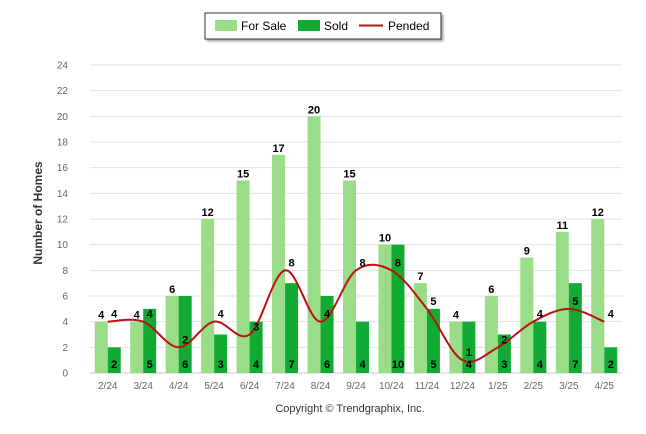 The image size is (646, 434). Describe the element at coordinates (309, 25) in the screenshot. I see `legend-swatch-sold` at that location.